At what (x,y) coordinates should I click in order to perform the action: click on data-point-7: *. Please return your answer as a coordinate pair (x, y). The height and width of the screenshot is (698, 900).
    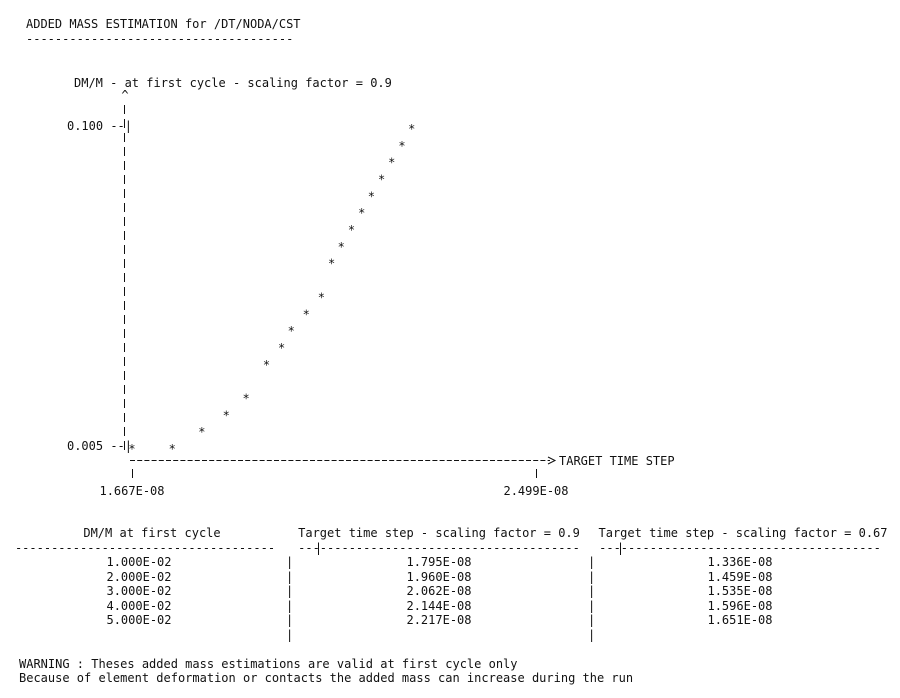
    Looking at the image, I should click on (281, 348).